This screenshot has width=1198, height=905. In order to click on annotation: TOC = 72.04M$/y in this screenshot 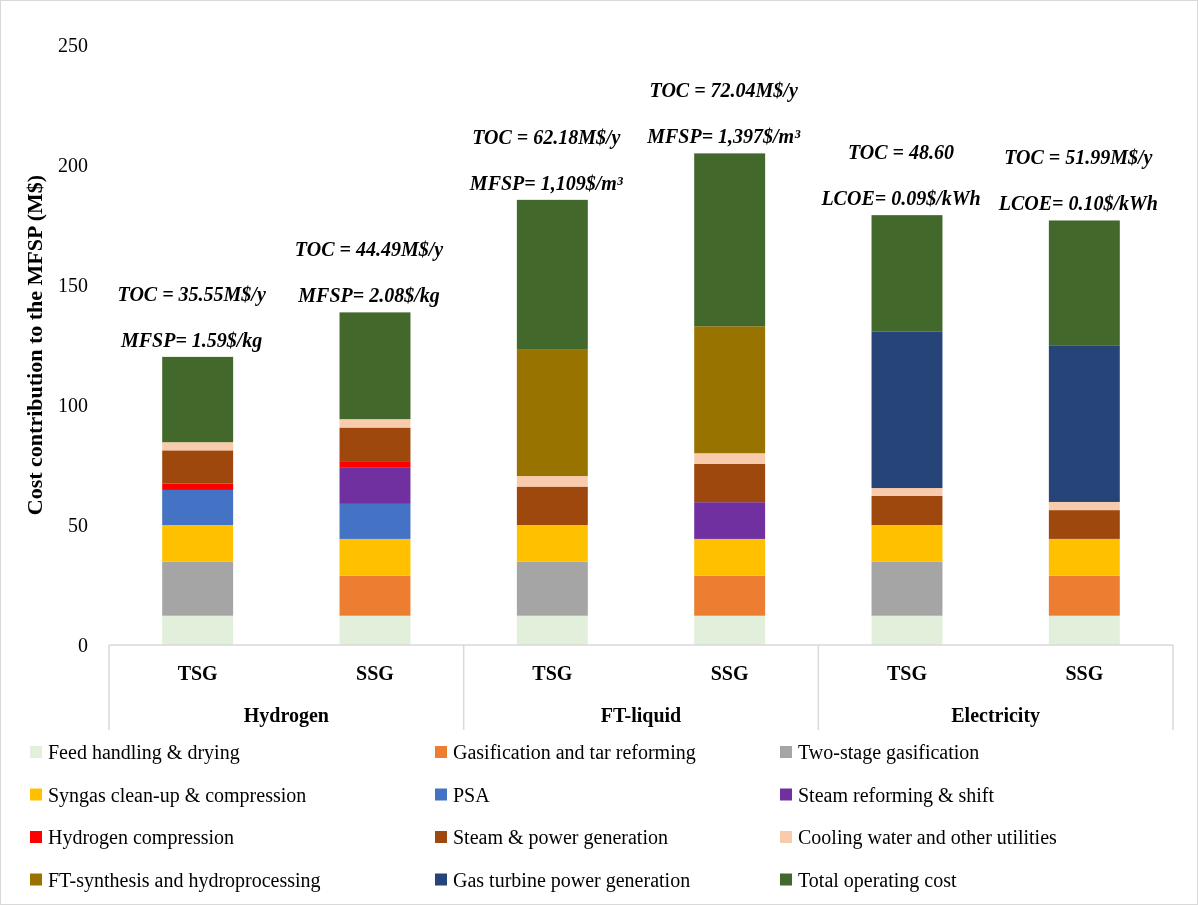, I will do `click(723, 91)`.